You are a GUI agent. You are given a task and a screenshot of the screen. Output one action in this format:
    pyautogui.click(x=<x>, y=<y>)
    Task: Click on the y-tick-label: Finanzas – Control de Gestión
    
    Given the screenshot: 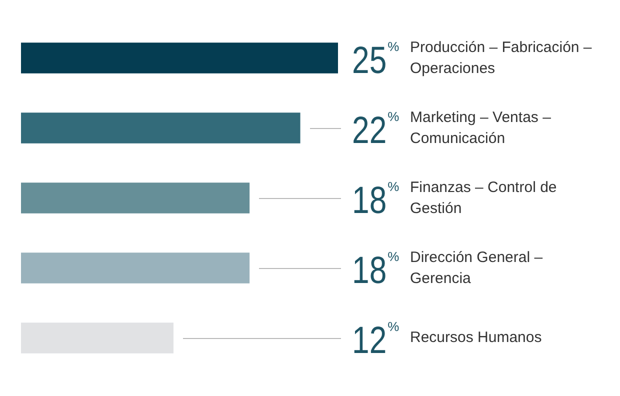 What is the action you would take?
    pyautogui.click(x=483, y=198)
    